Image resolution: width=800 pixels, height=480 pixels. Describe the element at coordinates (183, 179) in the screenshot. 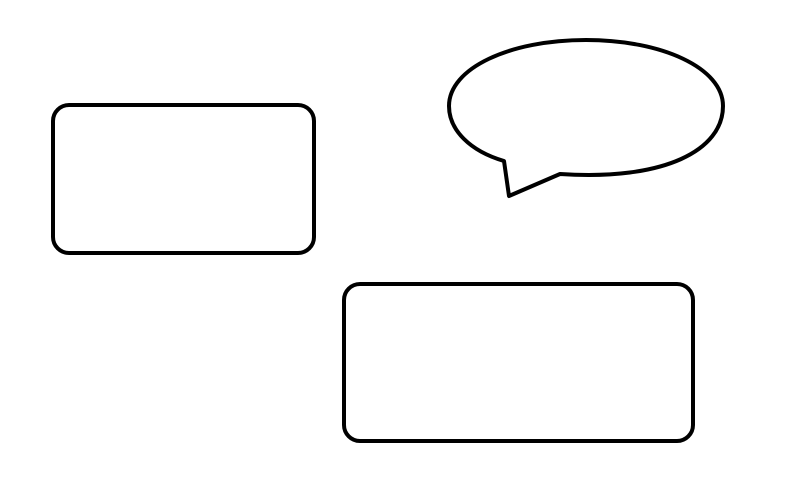

I see `box-left` at that location.